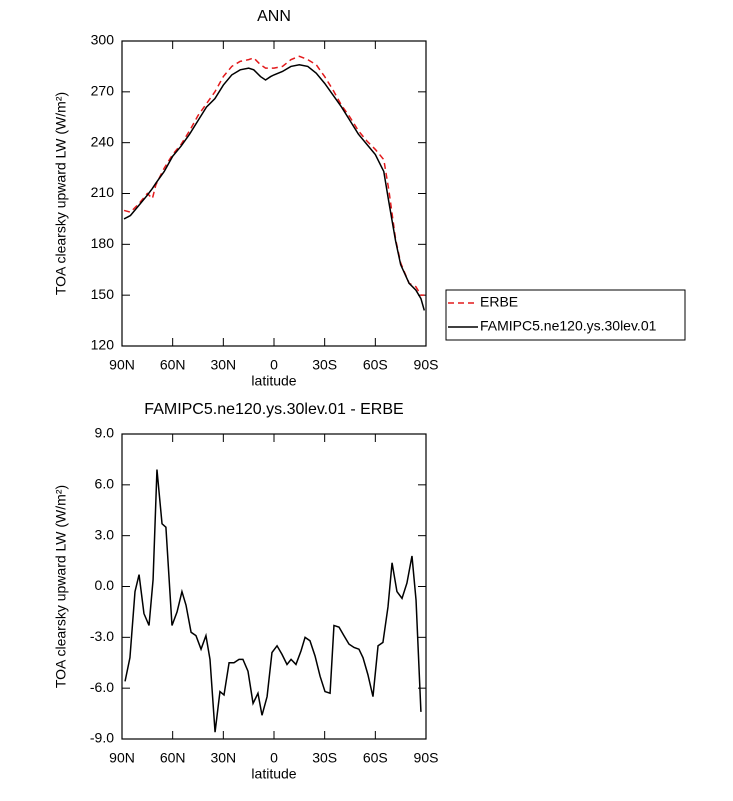 The height and width of the screenshot is (801, 733). I want to click on chart-title: FAMIPC5.ne120.ys.30lev.01 - ERBE, so click(273, 409).